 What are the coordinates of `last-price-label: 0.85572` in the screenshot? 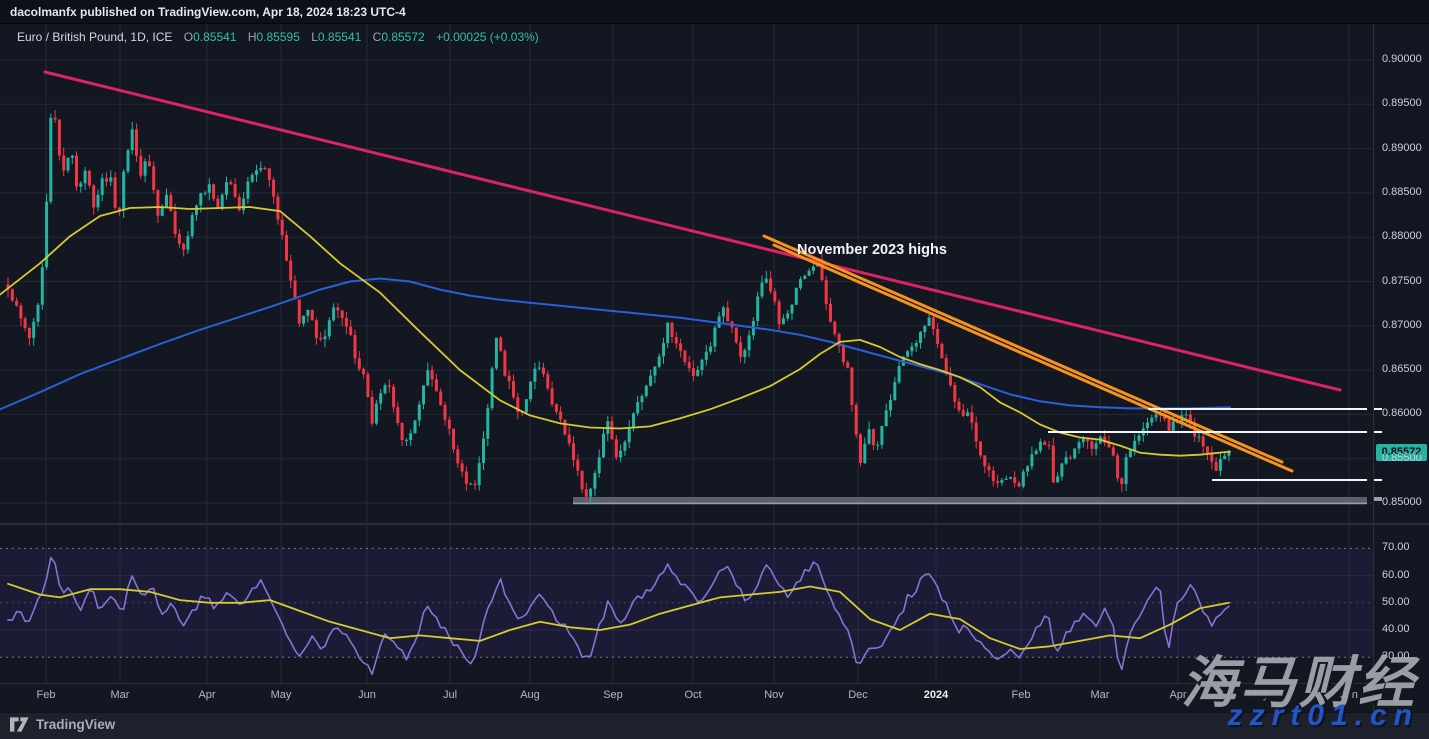 It's located at (1401, 452).